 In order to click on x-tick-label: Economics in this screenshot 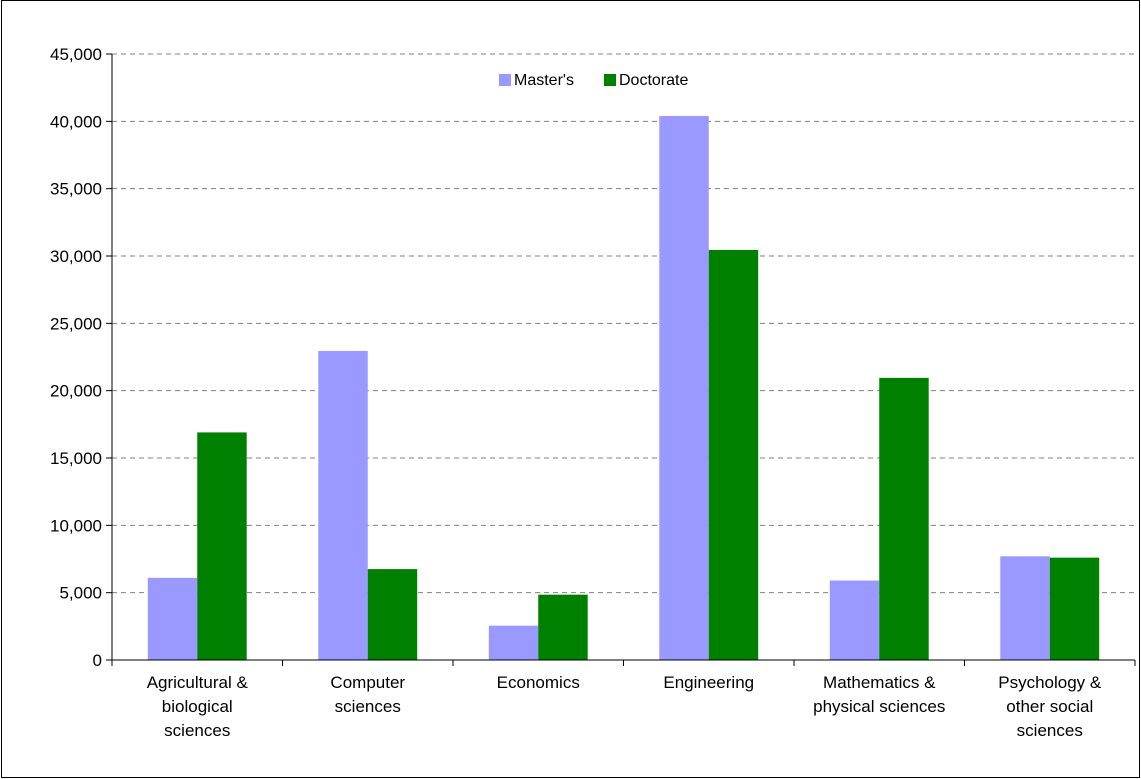, I will do `click(538, 682)`.